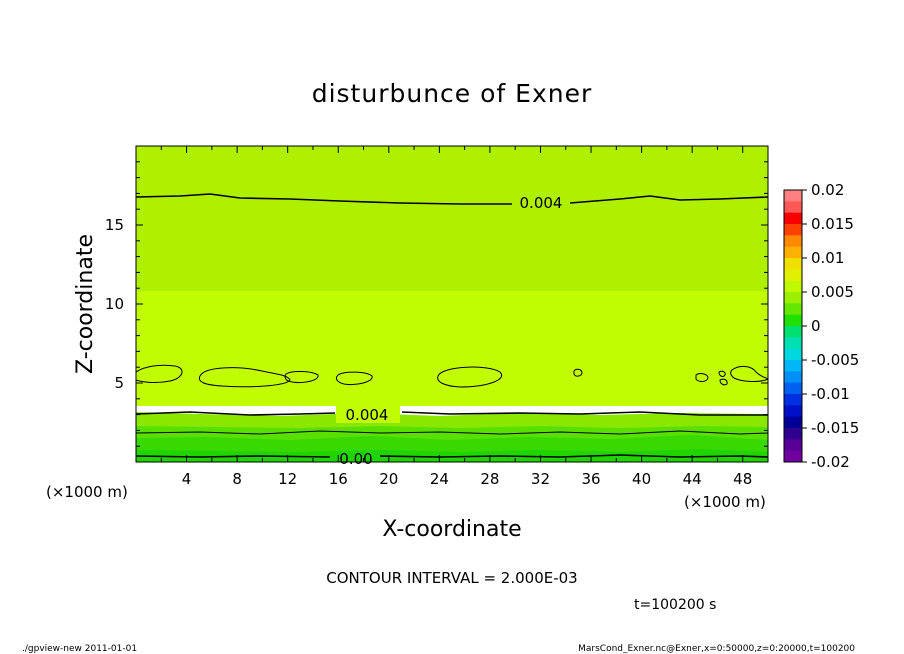 The height and width of the screenshot is (654, 904). I want to click on contour-line-zero, so click(452, 456).